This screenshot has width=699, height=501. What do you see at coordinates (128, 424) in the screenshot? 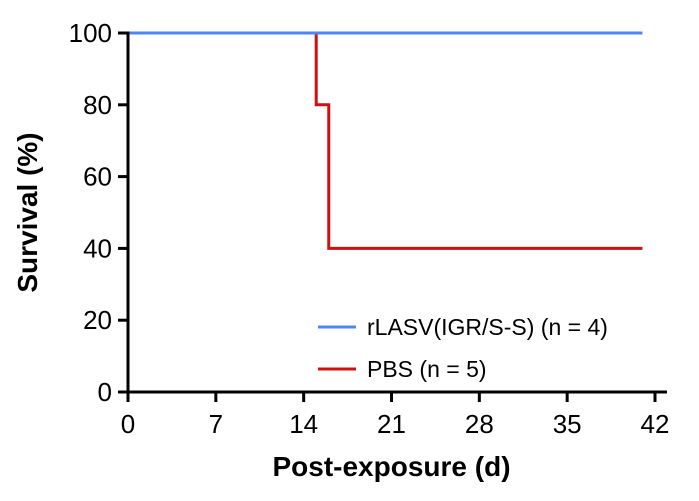
I see `x-tick-label: 0` at bounding box center [128, 424].